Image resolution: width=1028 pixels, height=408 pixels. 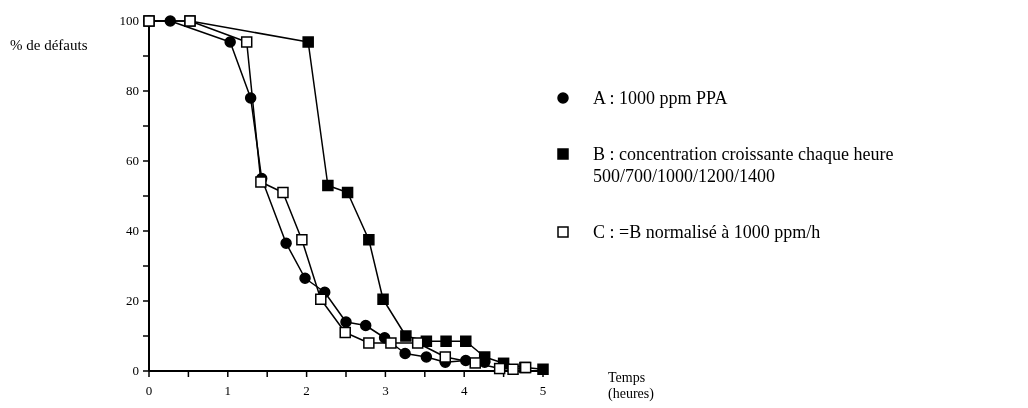 I want to click on y-tick-label: 40, so click(x=132, y=230).